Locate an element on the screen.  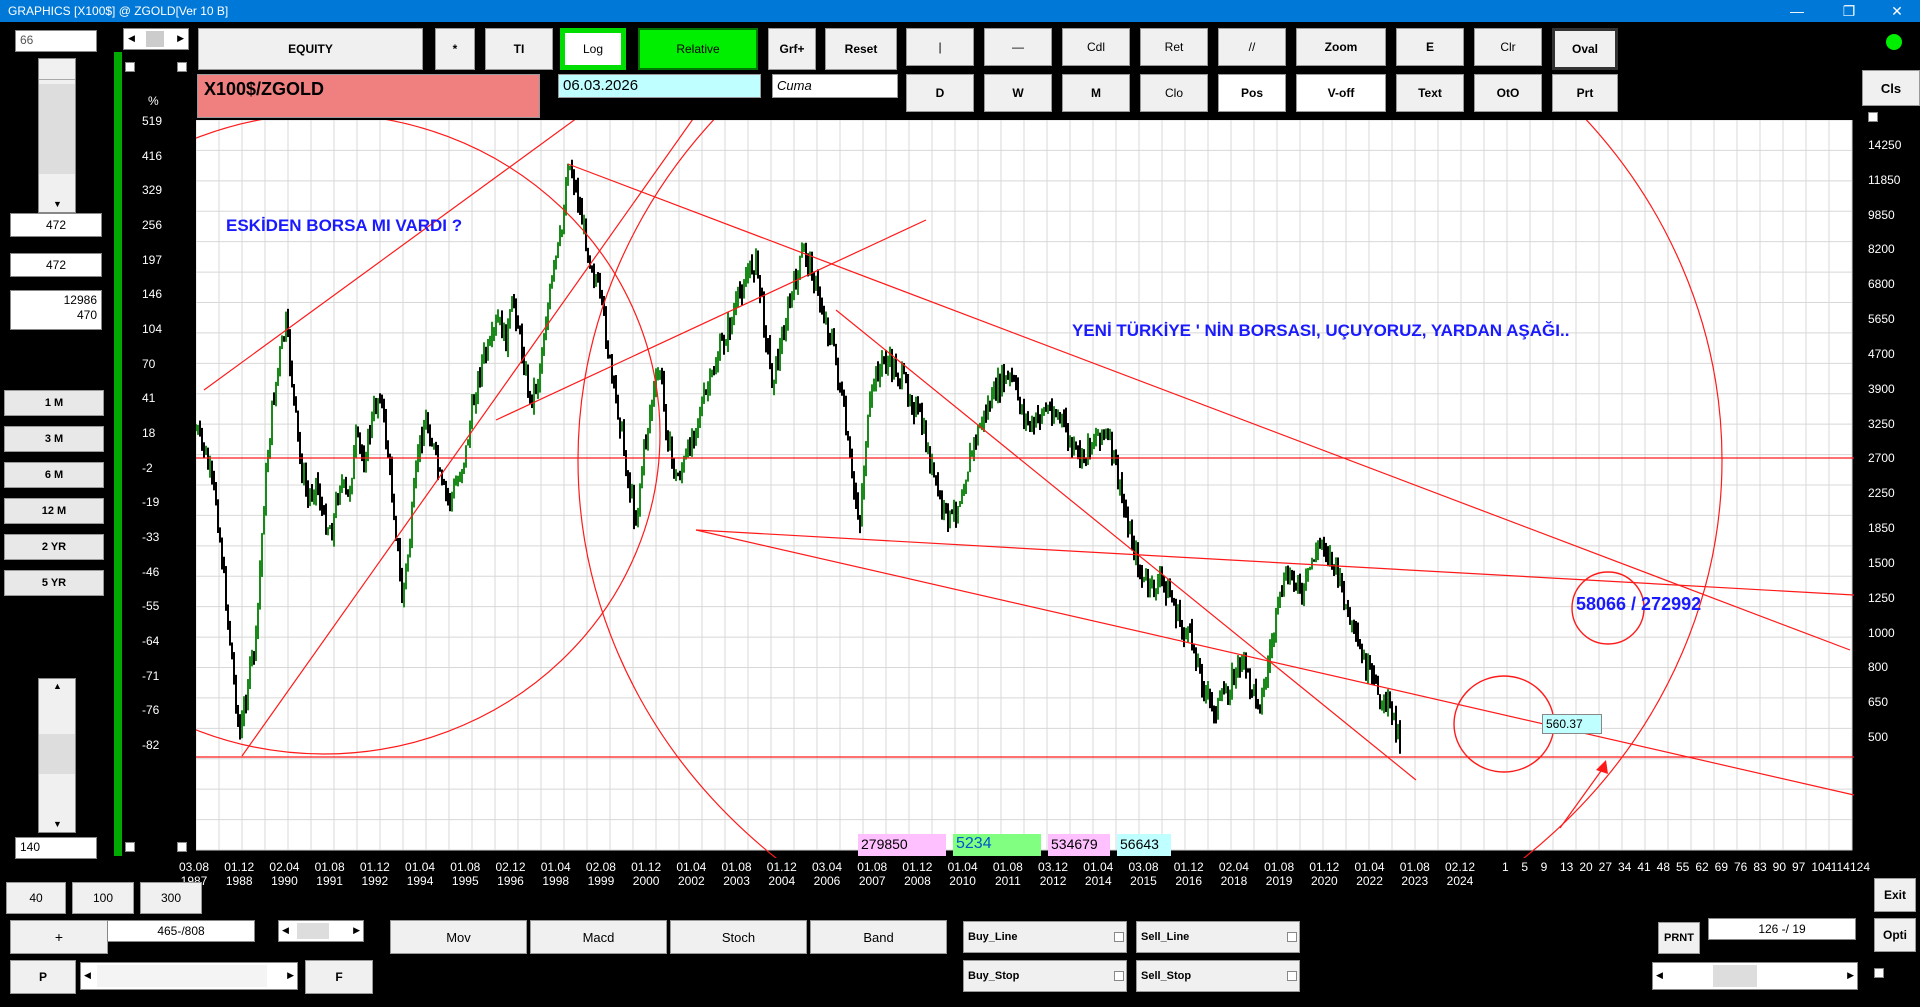
ret-button: Ret is located at coordinates (1174, 47).